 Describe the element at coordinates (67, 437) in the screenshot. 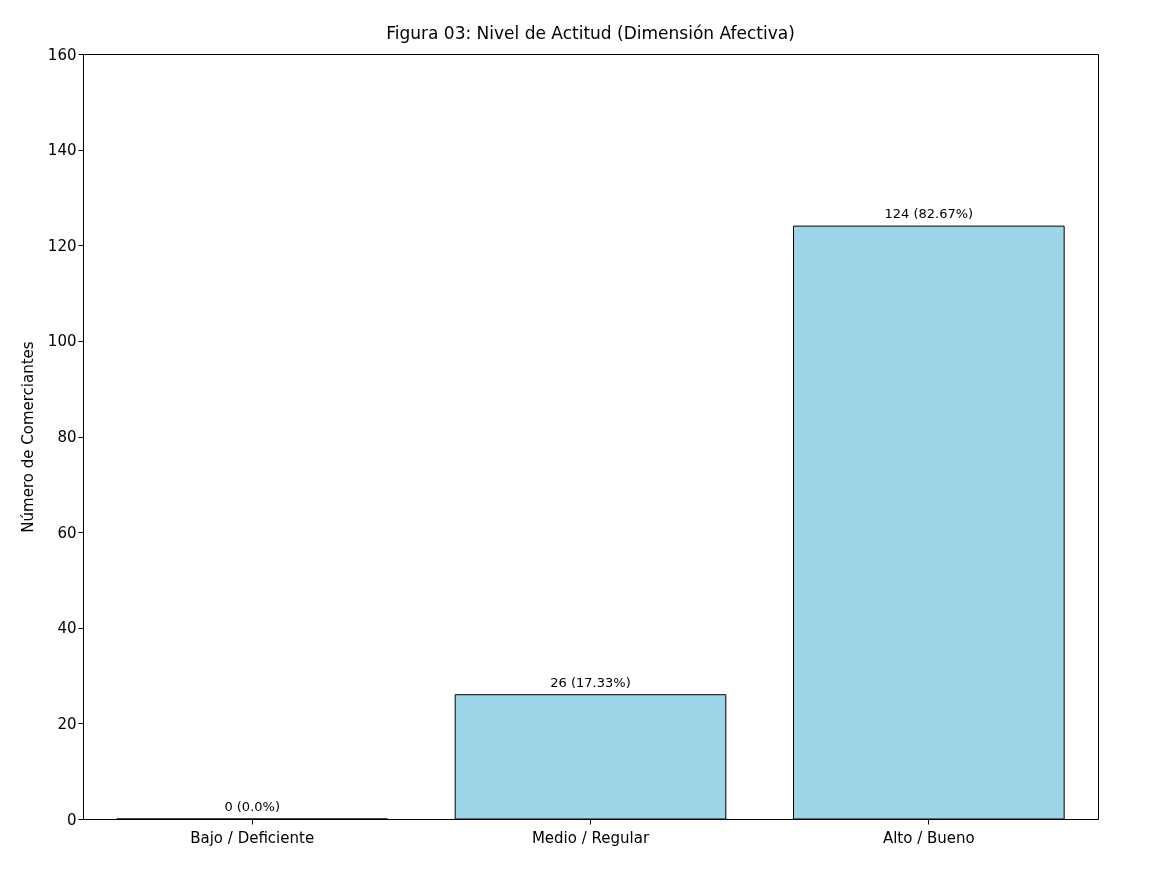

I see `y-tick-label: 80` at that location.